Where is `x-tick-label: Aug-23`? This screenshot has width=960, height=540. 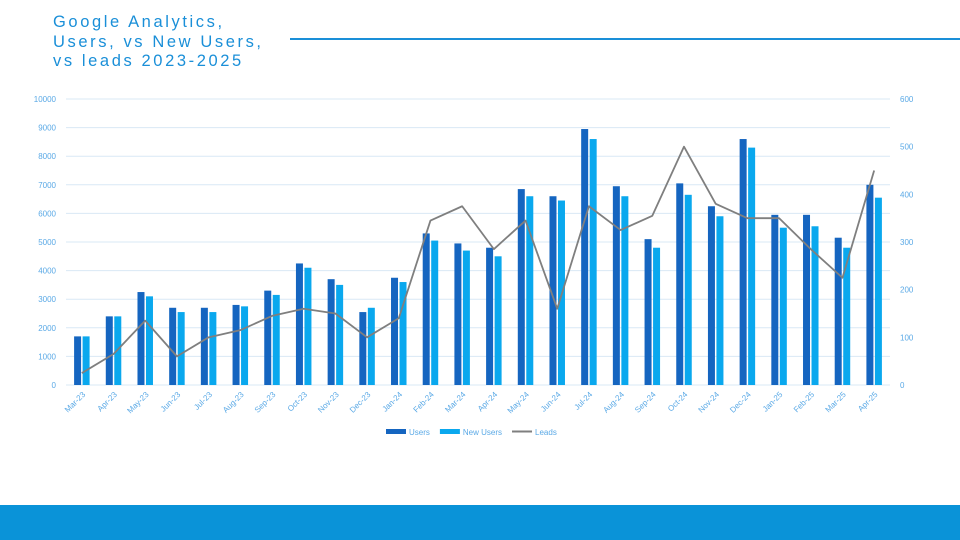
x-tick-label: Aug-23 is located at coordinates (233, 402).